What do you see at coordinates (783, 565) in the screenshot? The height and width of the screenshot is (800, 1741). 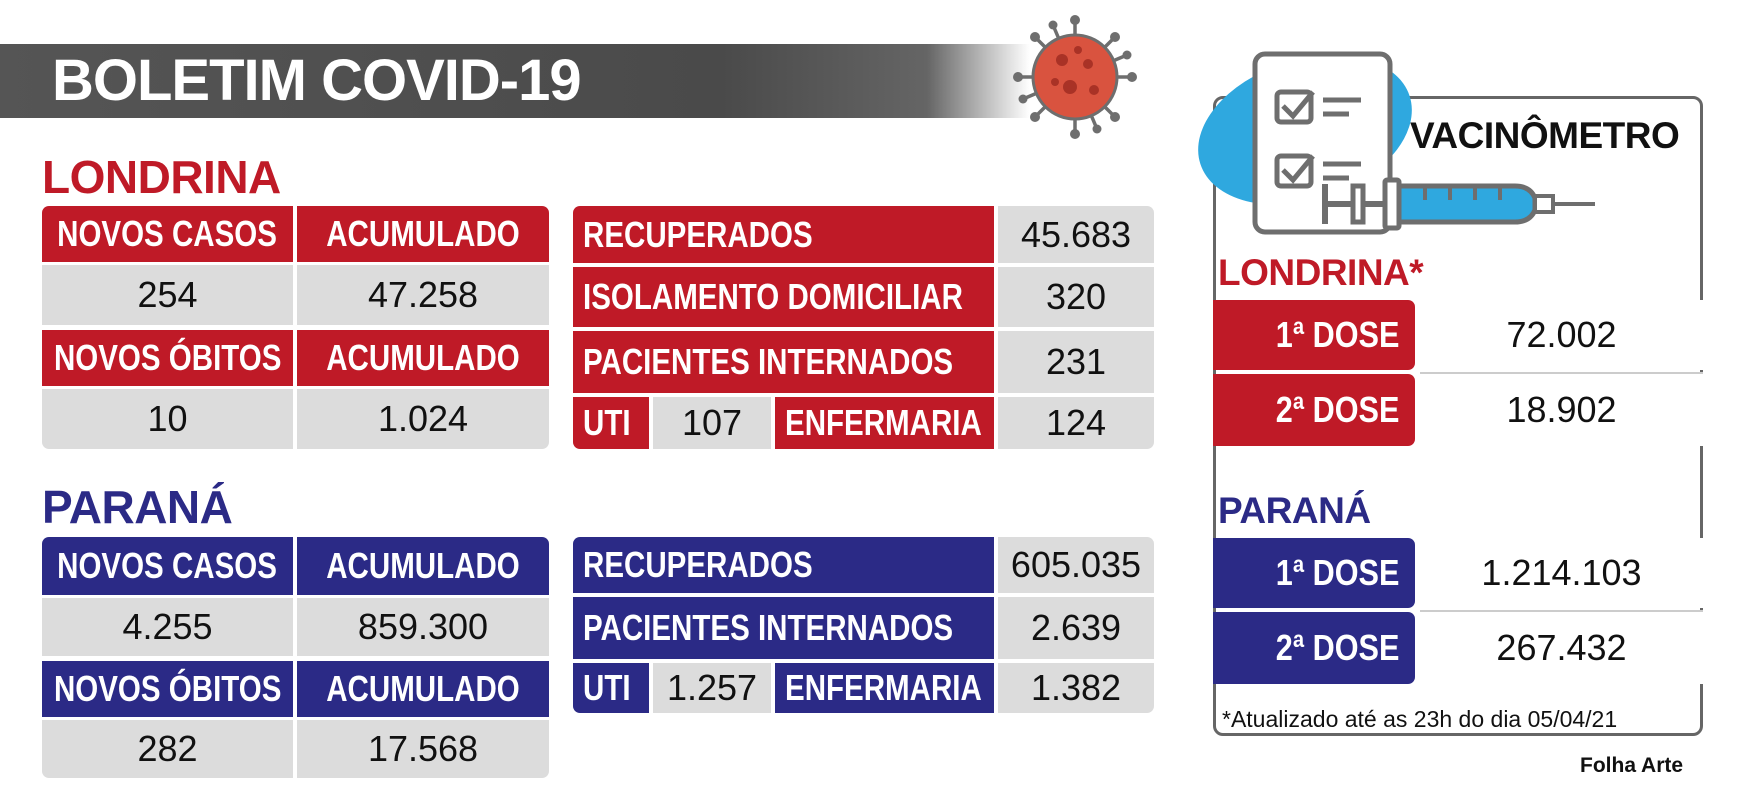 I see `parana-recuperados-header: RECUPERADOS` at bounding box center [783, 565].